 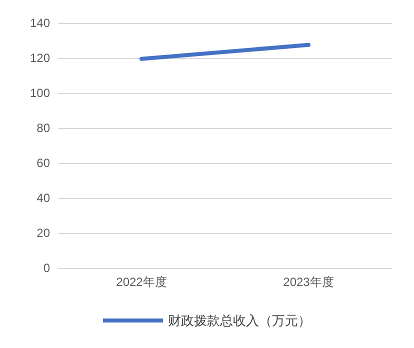 What do you see at coordinates (308, 282) in the screenshot?
I see `x-tick-label: 2023年度` at bounding box center [308, 282].